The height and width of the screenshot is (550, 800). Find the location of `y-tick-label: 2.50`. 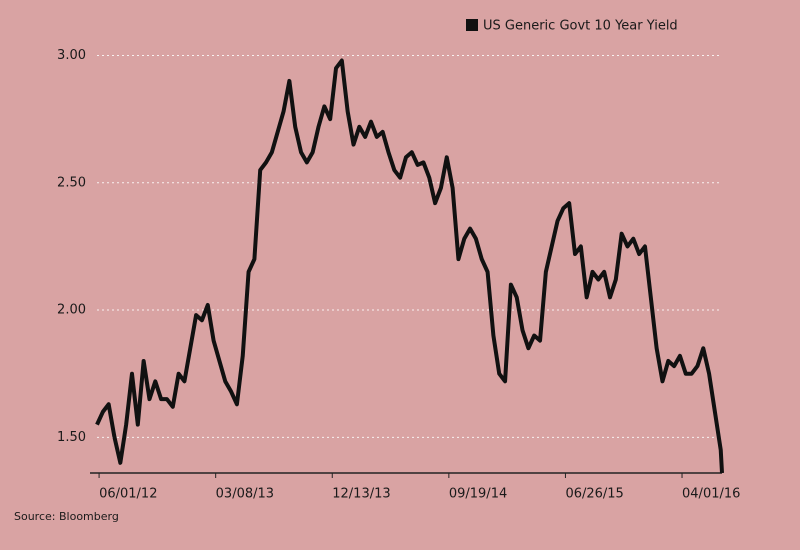

y-tick-label: 2.50 is located at coordinates (71, 182).